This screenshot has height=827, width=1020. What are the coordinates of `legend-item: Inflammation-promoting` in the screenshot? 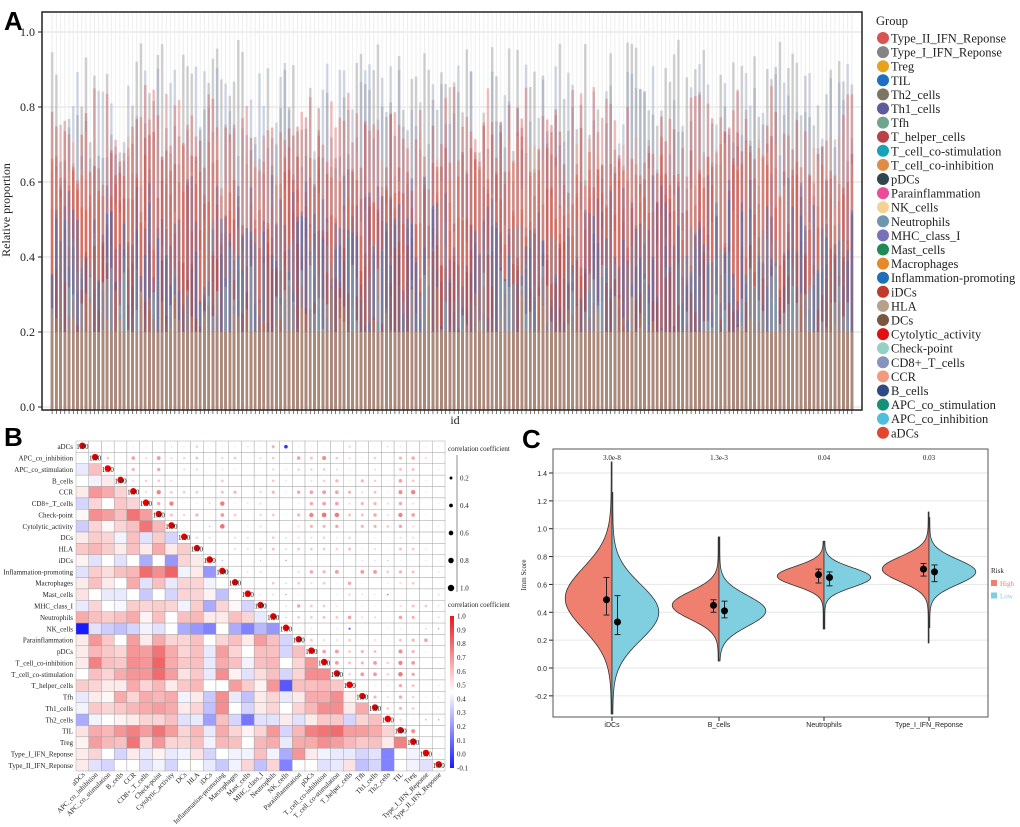 It's located at (953, 278).